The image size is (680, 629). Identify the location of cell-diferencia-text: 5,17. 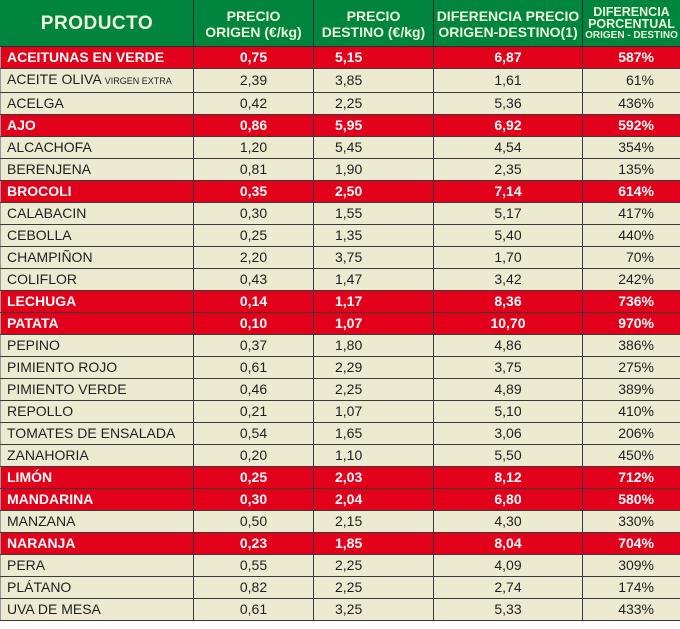
(508, 213).